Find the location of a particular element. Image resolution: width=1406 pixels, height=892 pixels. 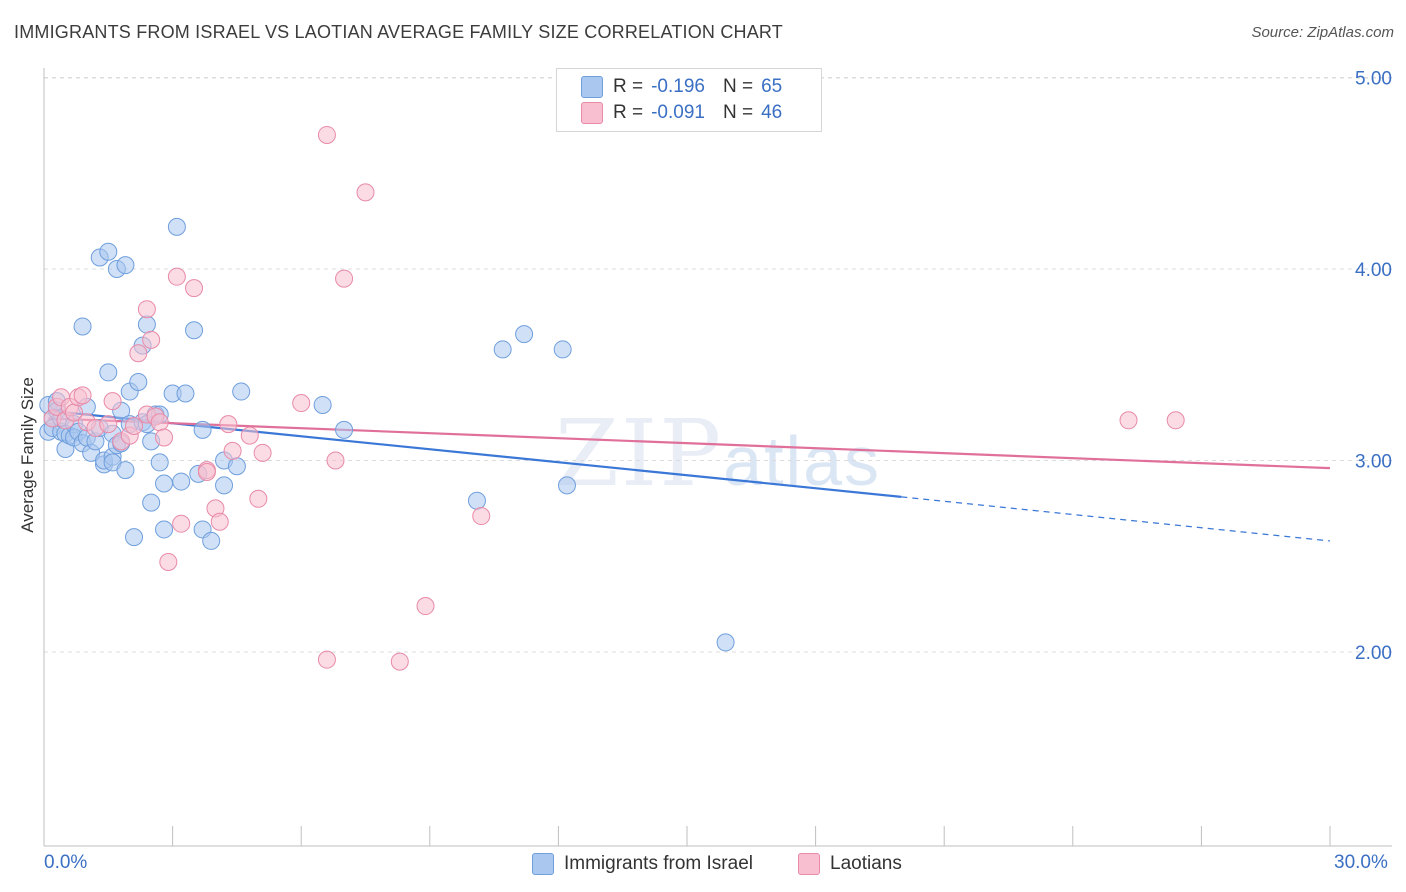

bottom-legend-label-israel: Immigrants from Israel is located at coordinates (658, 863).